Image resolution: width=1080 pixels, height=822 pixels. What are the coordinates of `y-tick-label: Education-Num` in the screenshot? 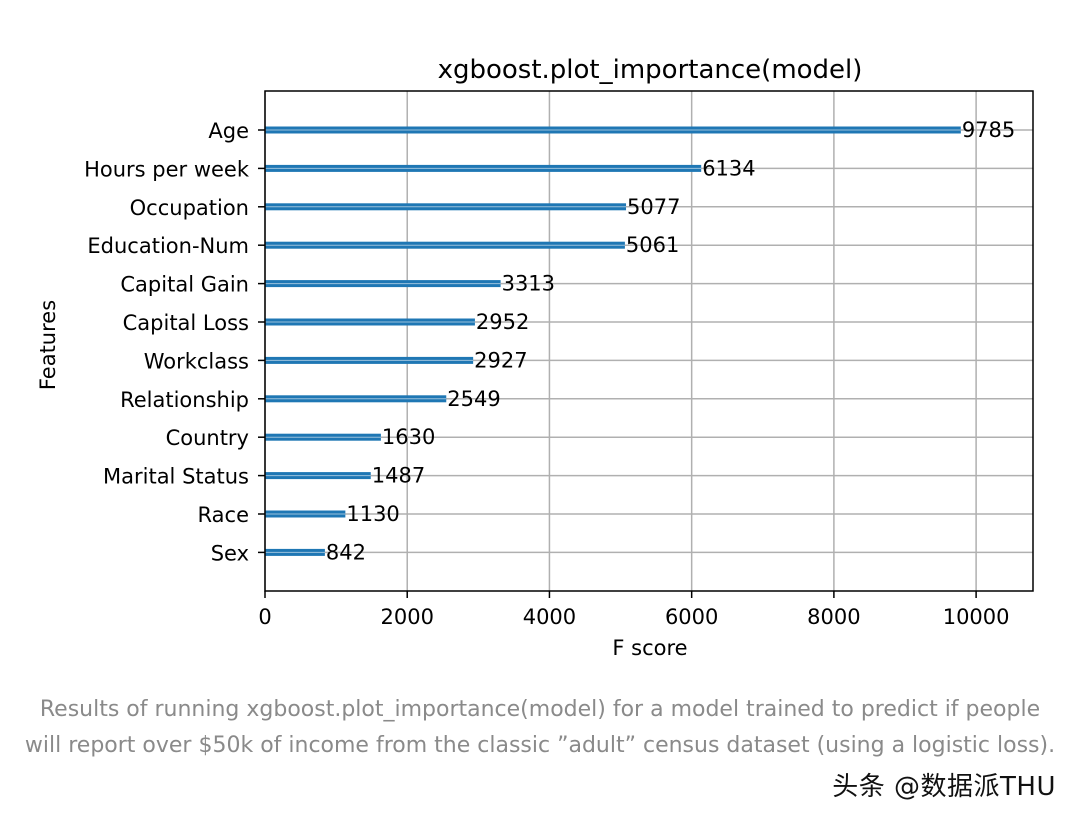 It's located at (168, 246).